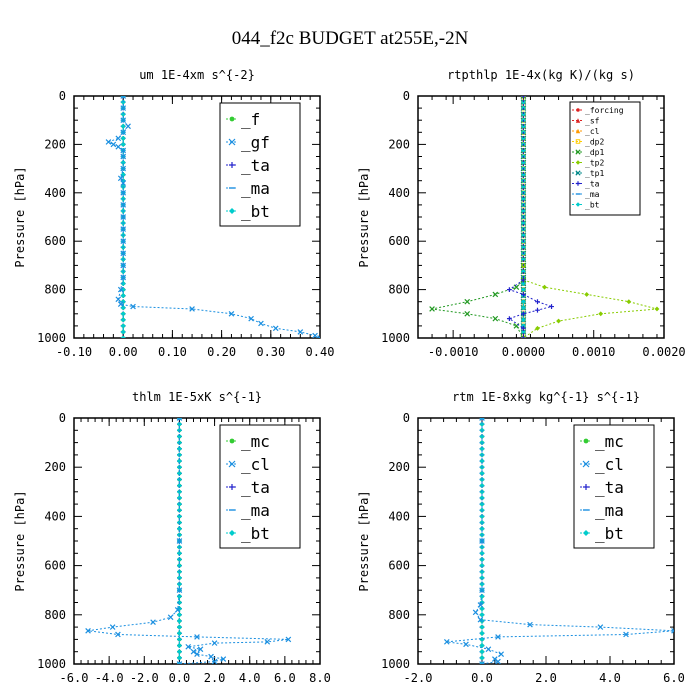 The height and width of the screenshot is (700, 700). Describe the element at coordinates (51, 664) in the screenshot. I see `y-tick-label: 1000` at that location.